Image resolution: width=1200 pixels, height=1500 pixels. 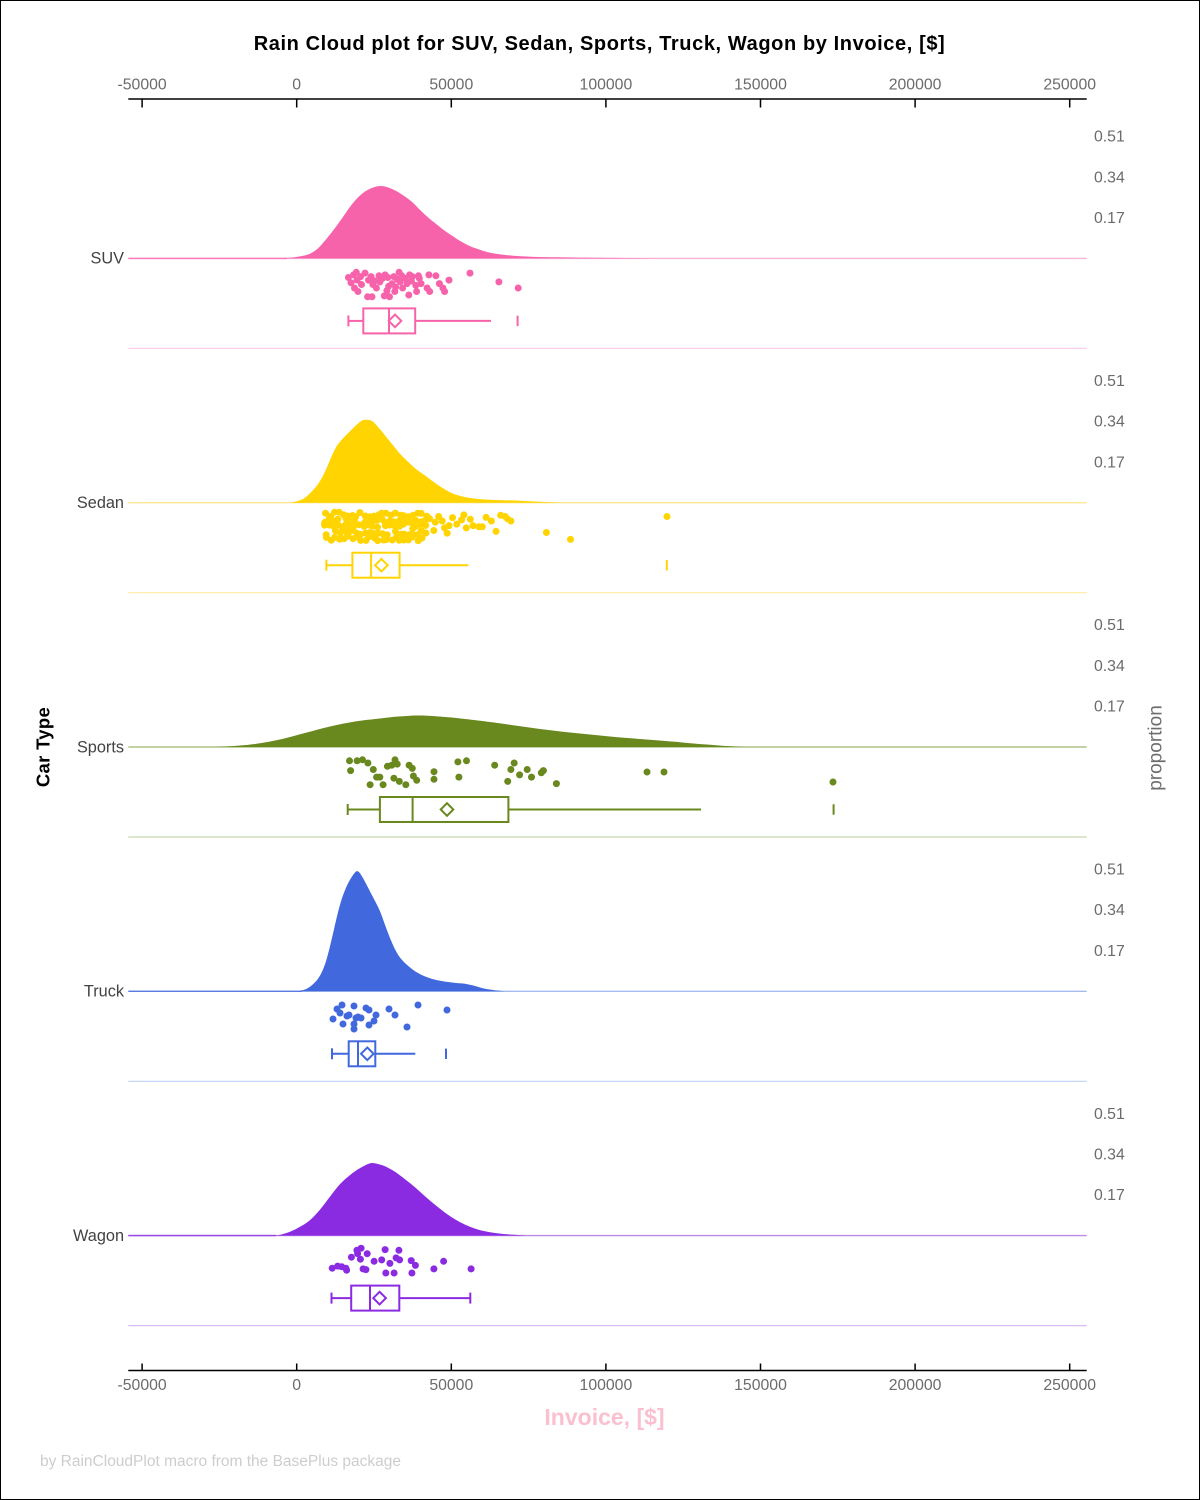 I want to click on svg-text: Wagon, so click(x=98, y=1236).